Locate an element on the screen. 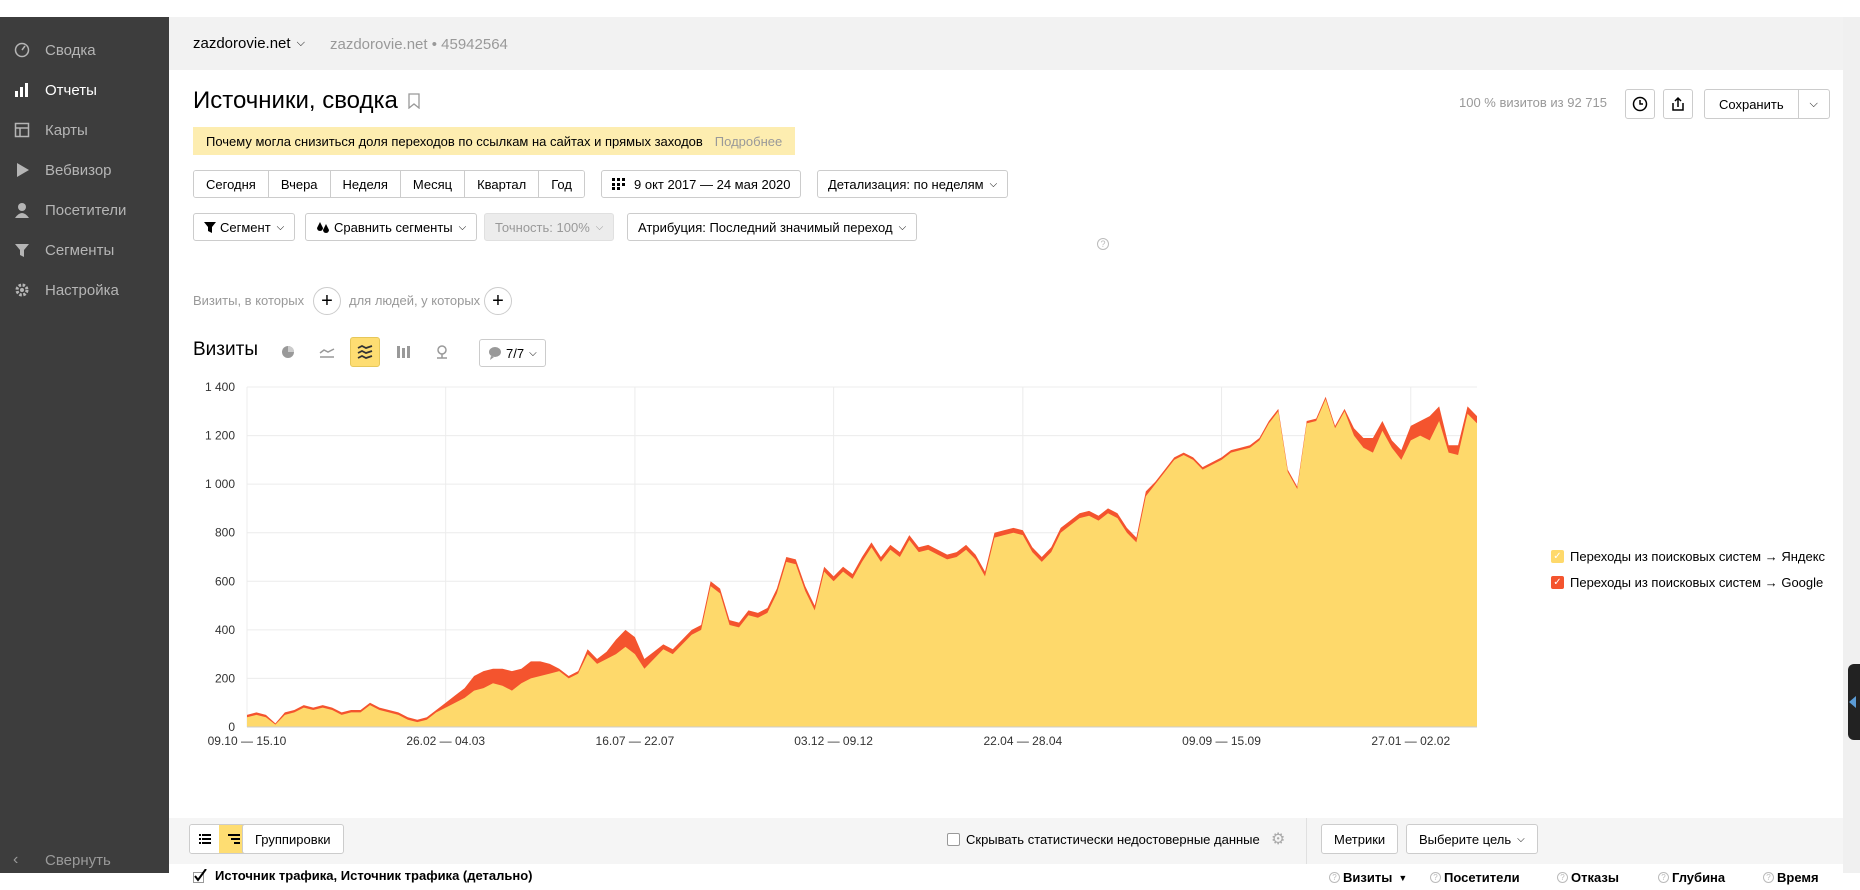  stacked-bar-icon is located at coordinates (403, 352).